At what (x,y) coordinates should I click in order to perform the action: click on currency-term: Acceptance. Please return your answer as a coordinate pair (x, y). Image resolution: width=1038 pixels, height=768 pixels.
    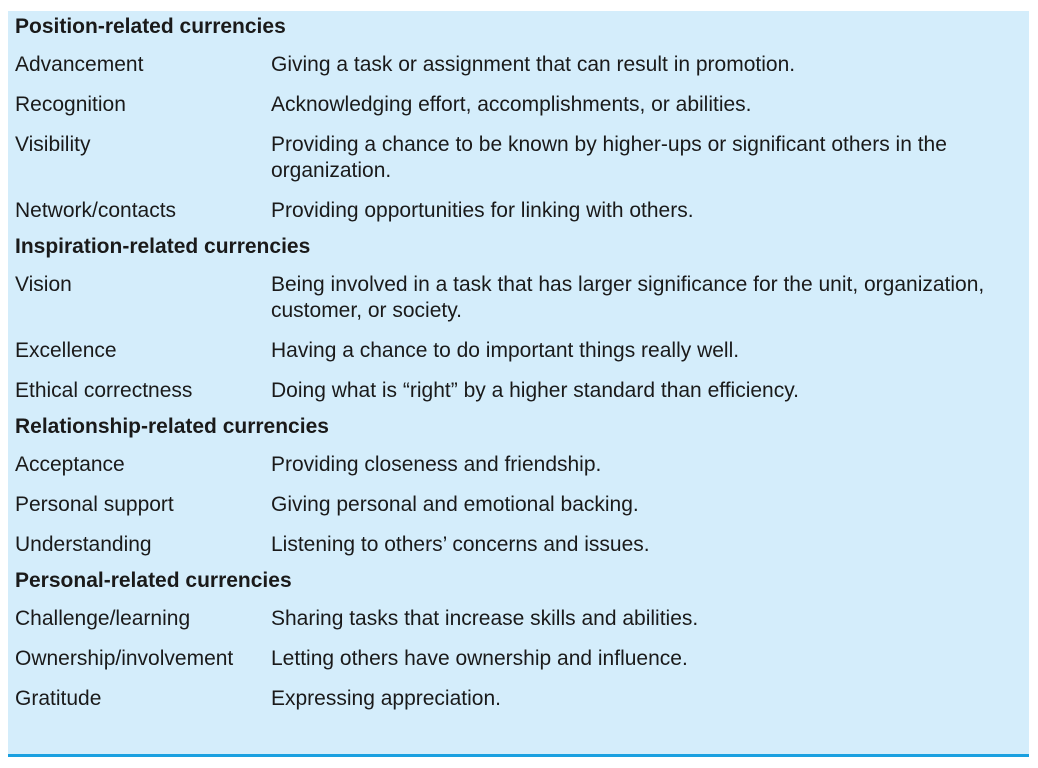
    Looking at the image, I should click on (139, 465).